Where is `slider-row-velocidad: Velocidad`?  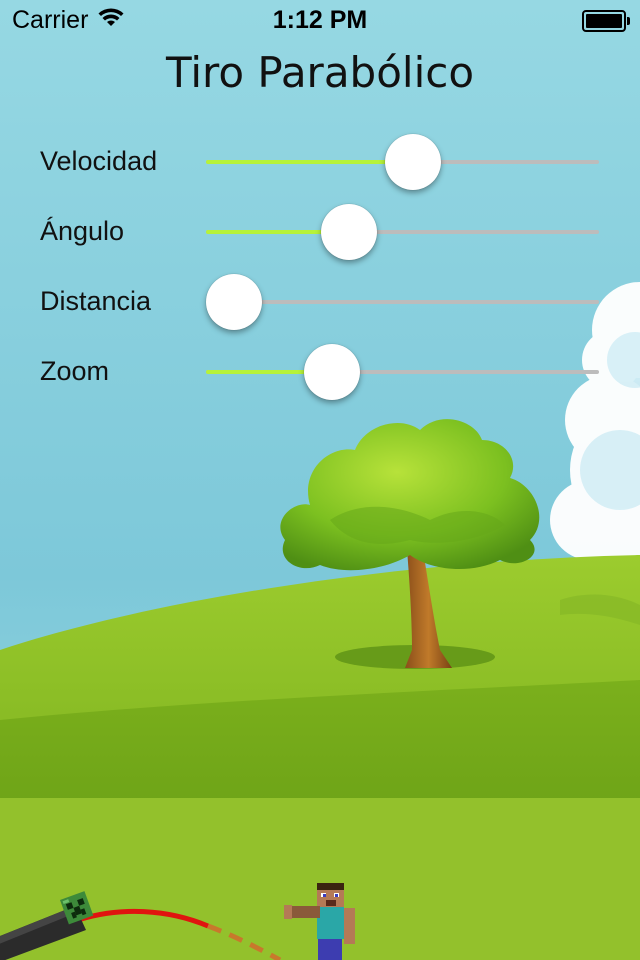
slider-row-velocidad: Velocidad is located at coordinates (320, 162).